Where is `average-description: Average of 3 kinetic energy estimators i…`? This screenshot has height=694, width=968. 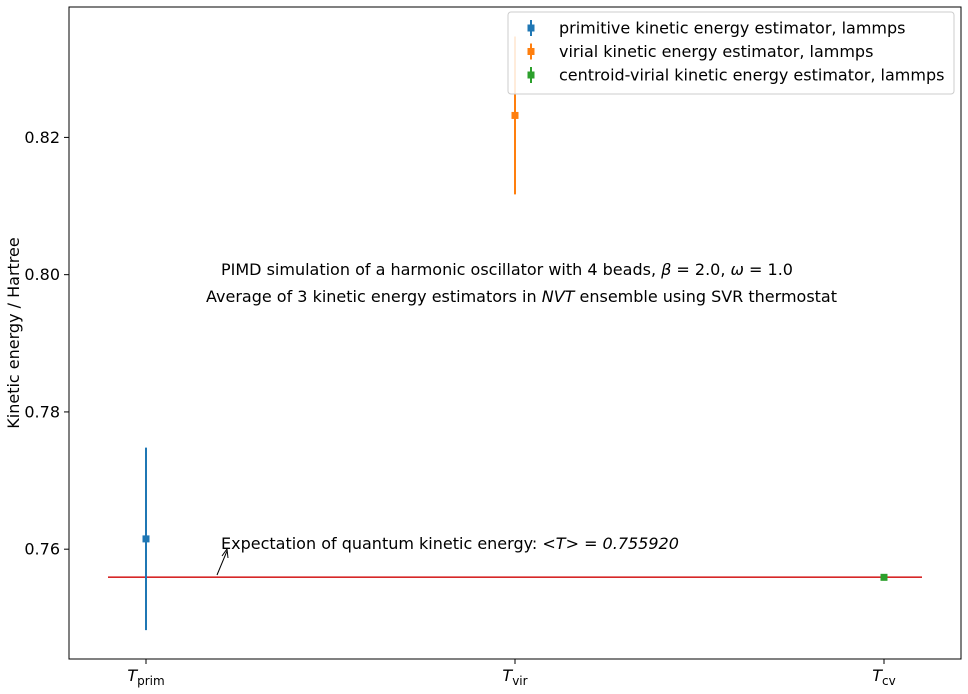
average-description: Average of 3 kinetic energy estimators i… is located at coordinates (521, 296).